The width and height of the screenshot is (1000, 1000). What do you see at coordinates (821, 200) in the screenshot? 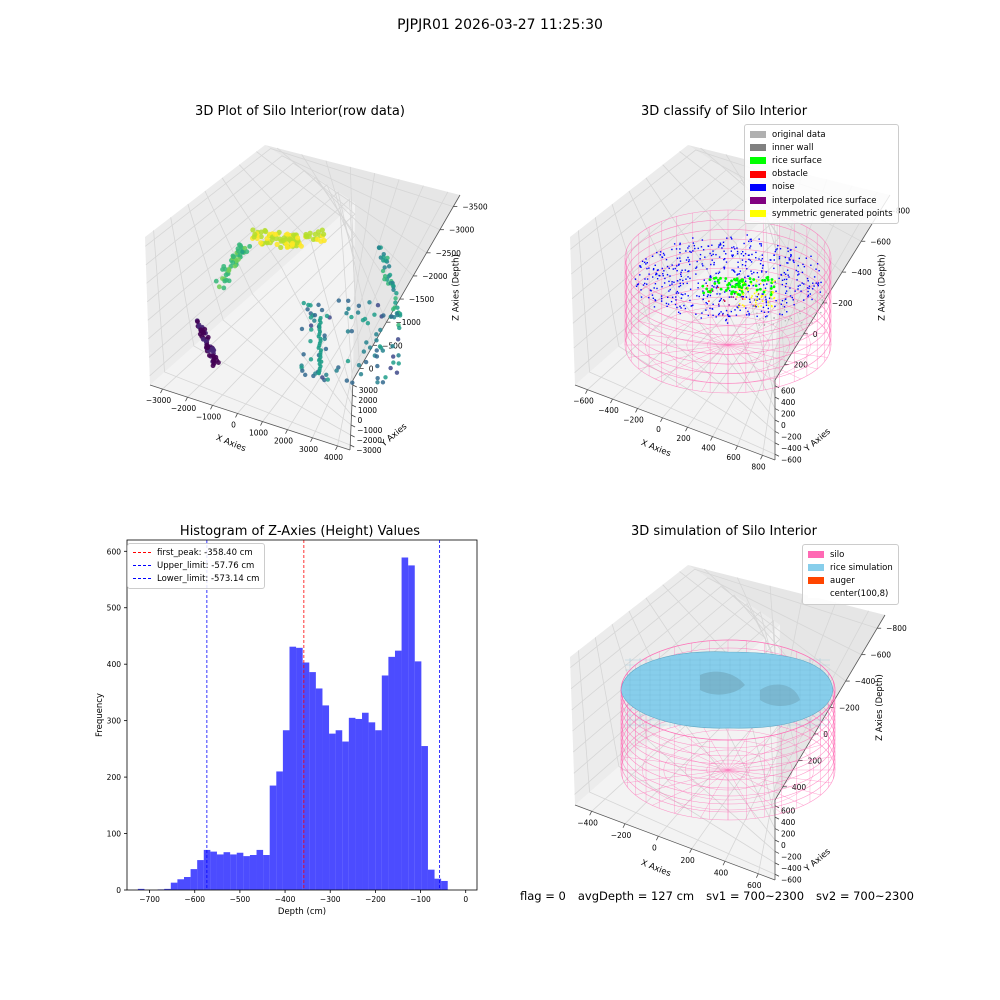
I see `legend-item-interpolated-rice-surface: interpolated rice surface` at bounding box center [821, 200].